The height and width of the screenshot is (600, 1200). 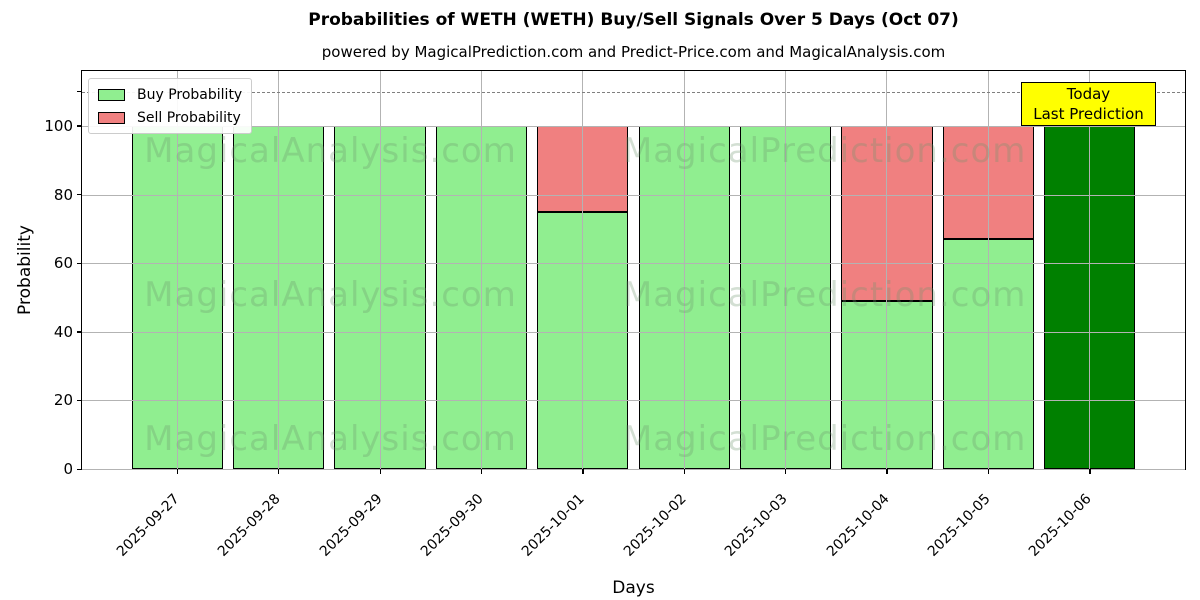 I want to click on x-tick-label: 2025-09-28, so click(x=250, y=525).